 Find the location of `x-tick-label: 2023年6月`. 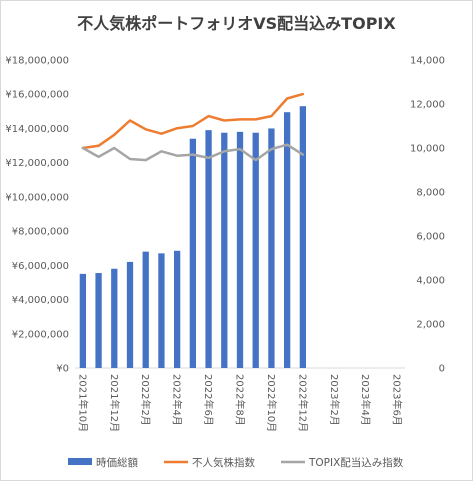

x-tick-label: 2023年6月 is located at coordinates (397, 400).